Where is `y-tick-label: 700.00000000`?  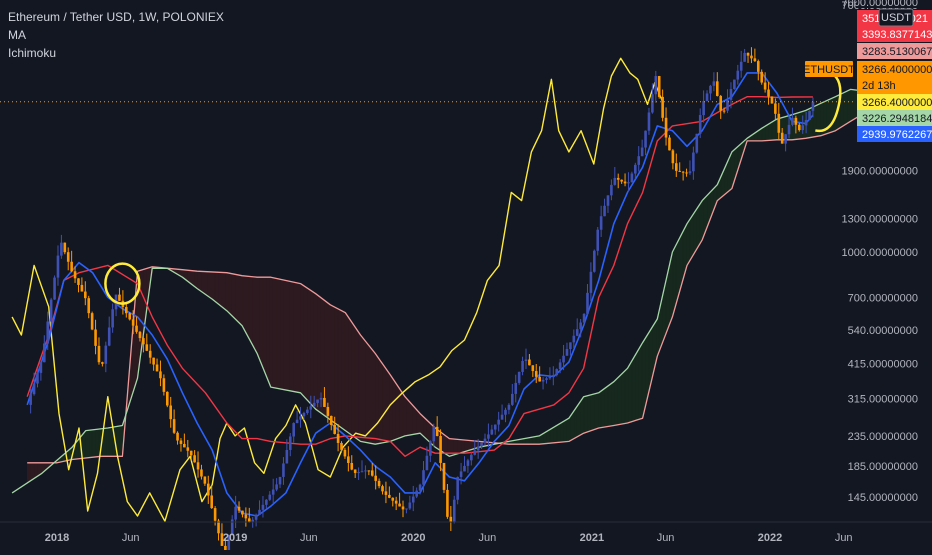 y-tick-label: 700.00000000 is located at coordinates (883, 298).